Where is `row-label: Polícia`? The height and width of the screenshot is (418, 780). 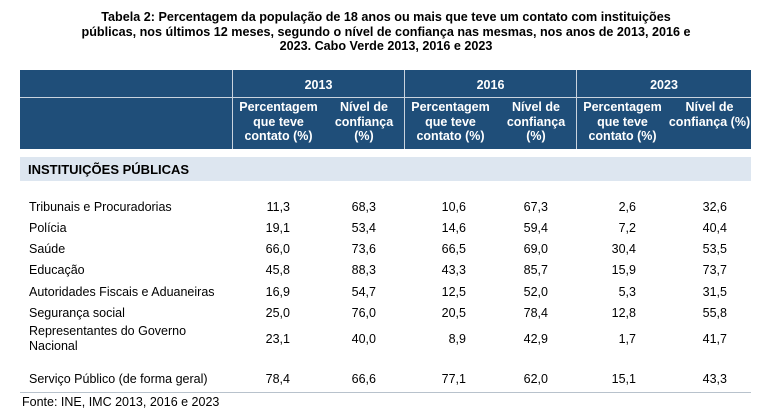 row-label: Polícia is located at coordinates (48, 228).